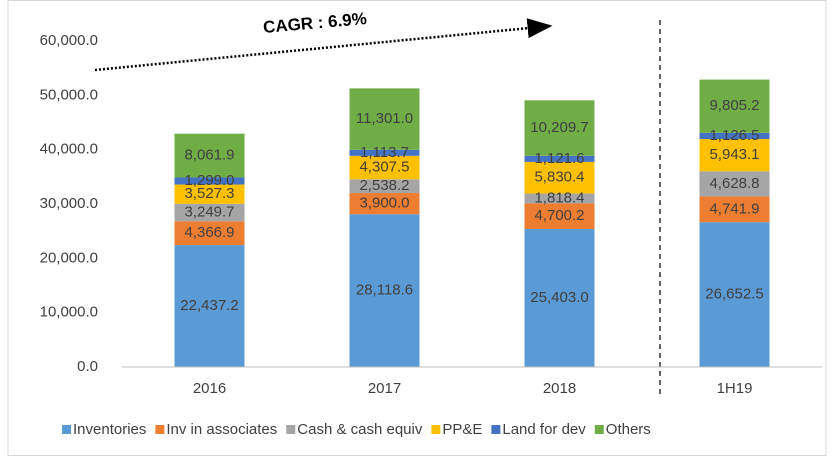 This screenshot has height=456, width=837. I want to click on value-label: 3,527.3, so click(209, 193).